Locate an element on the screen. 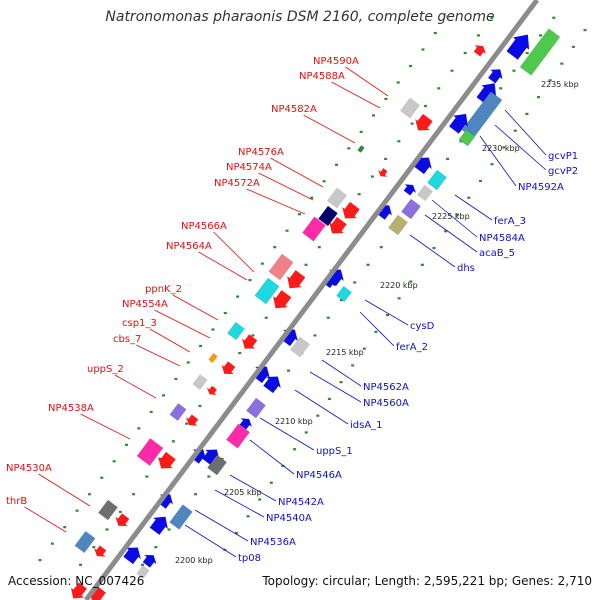  reverse-label-7: NP4566A is located at coordinates (204, 226).